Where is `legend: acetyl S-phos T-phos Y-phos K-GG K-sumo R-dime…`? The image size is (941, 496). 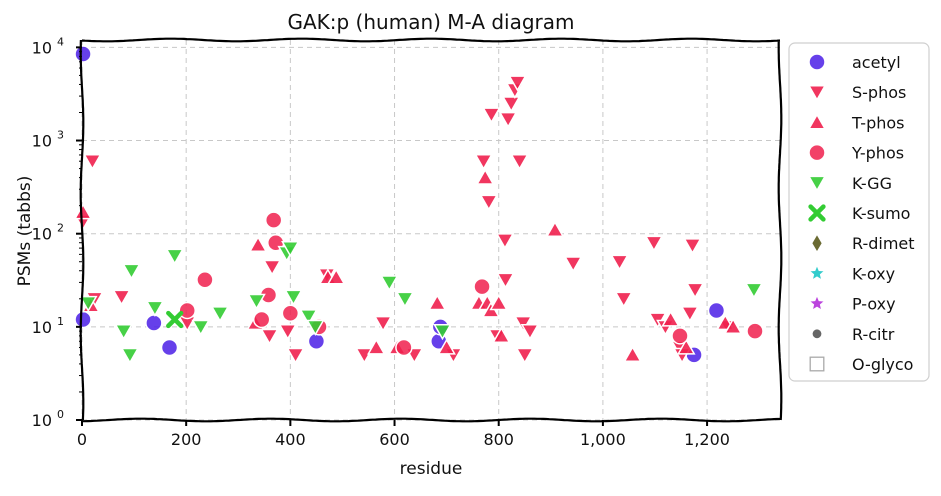
legend: acetyl S-phos T-phos Y-phos K-GG K-sumo R-dime… is located at coordinates (859, 212).